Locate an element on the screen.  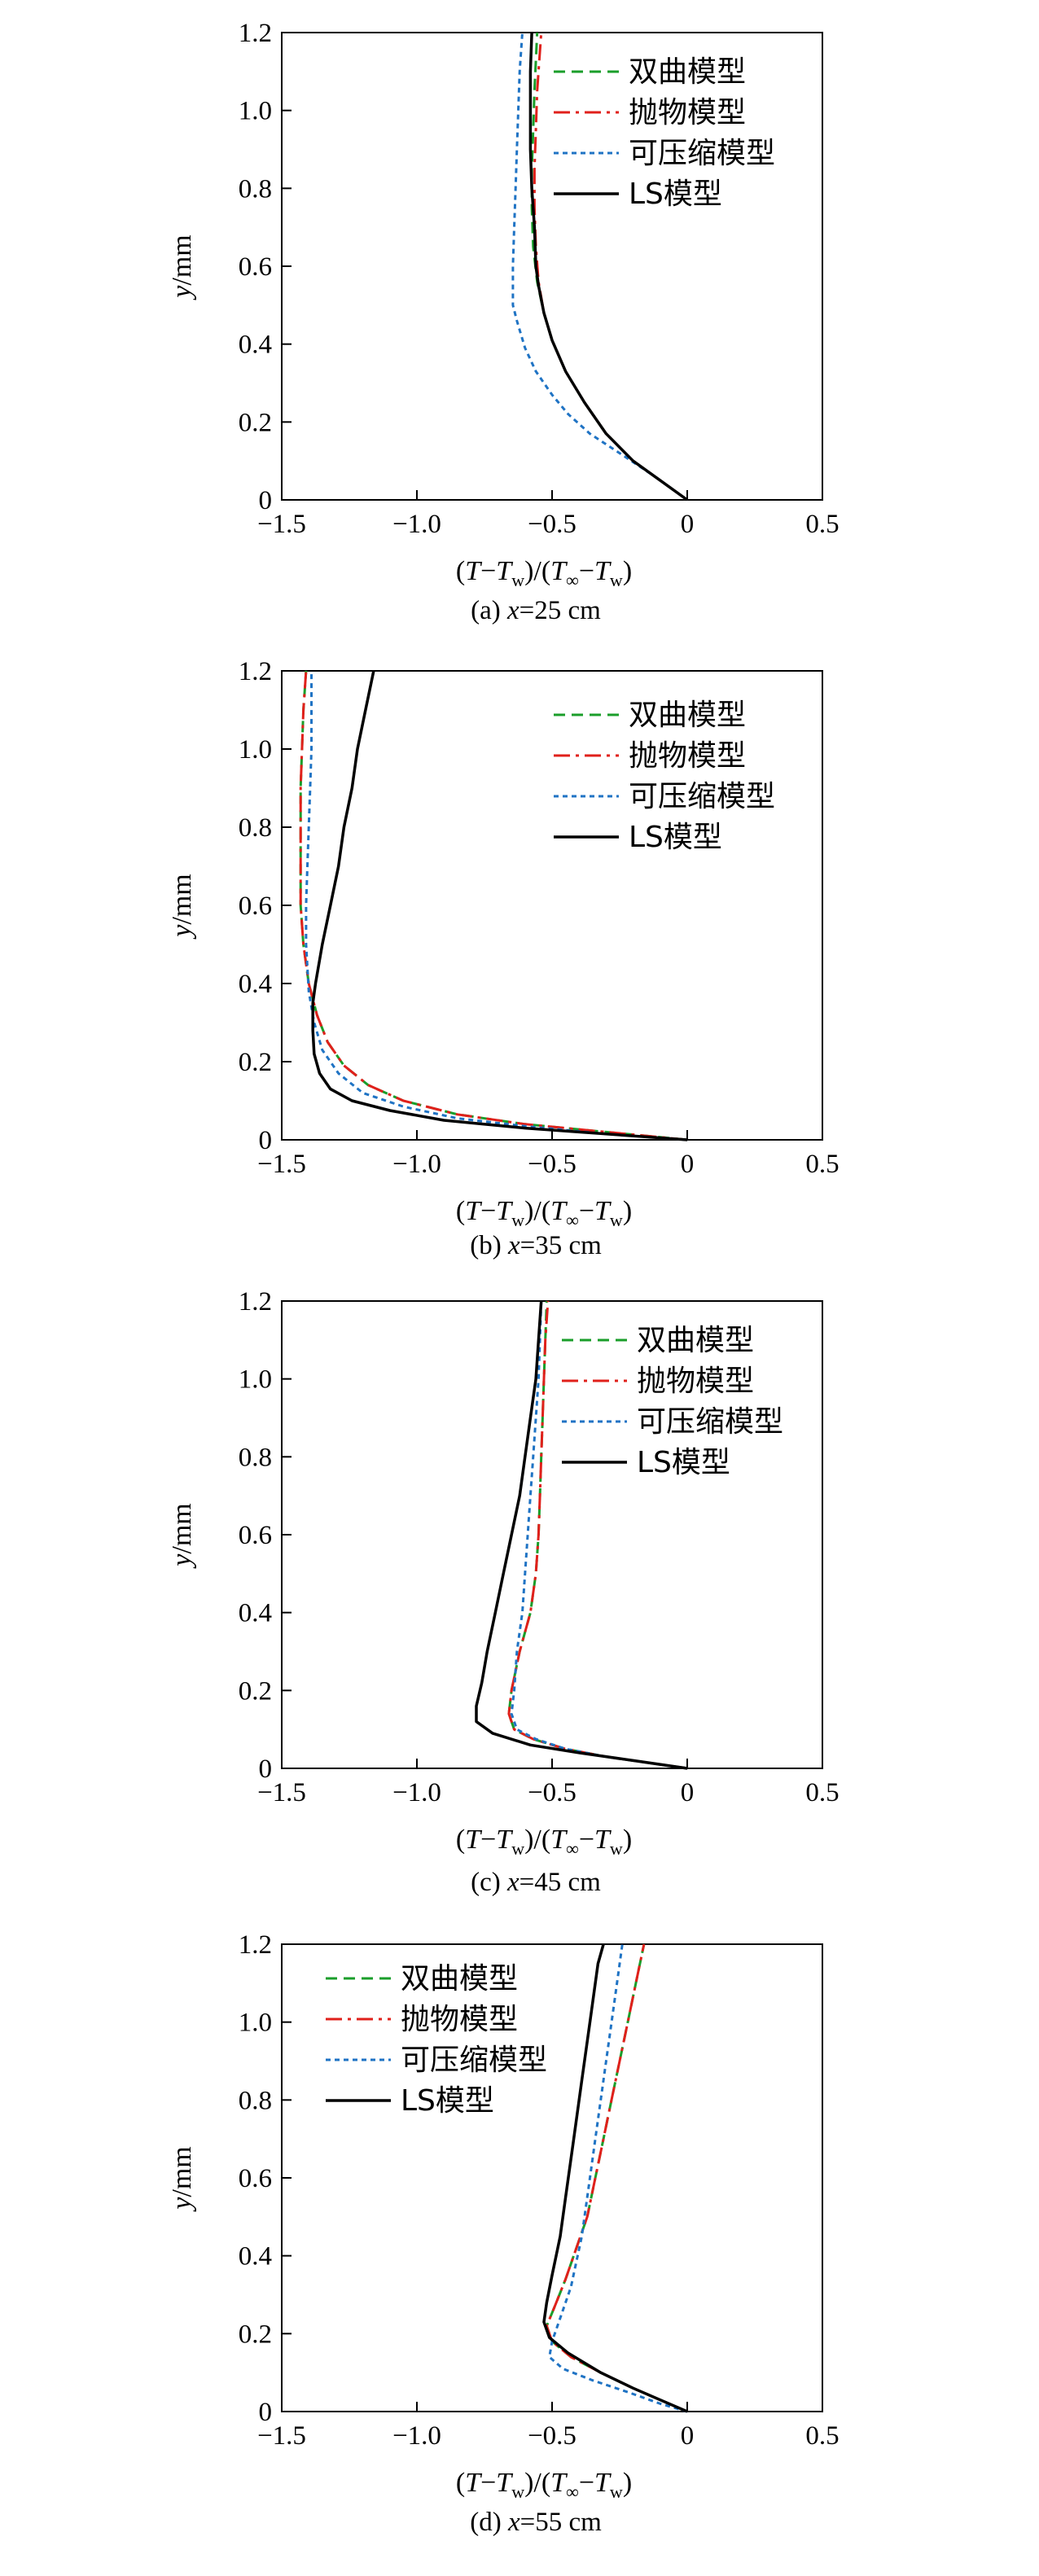
panel-caption: (d) x=55 cm is located at coordinates (536, 2522).